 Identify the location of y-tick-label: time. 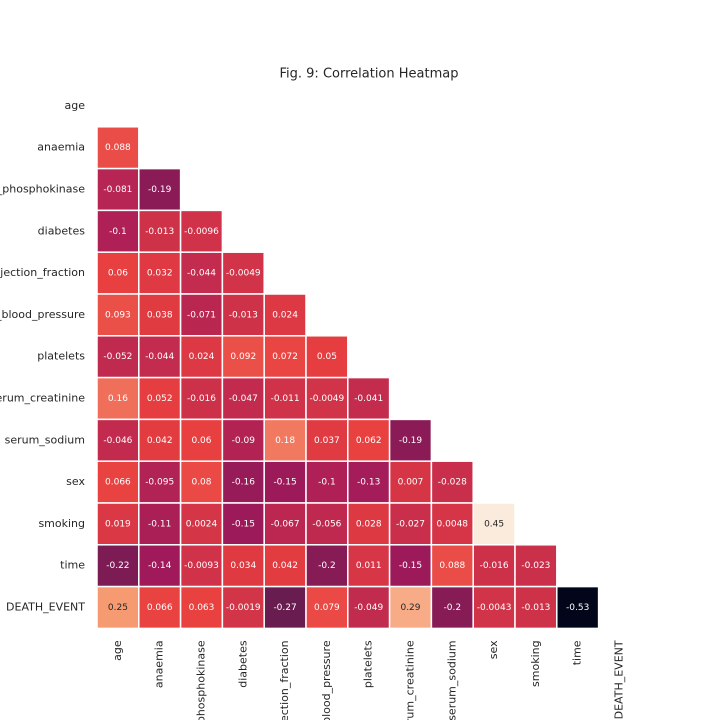
(72, 565).